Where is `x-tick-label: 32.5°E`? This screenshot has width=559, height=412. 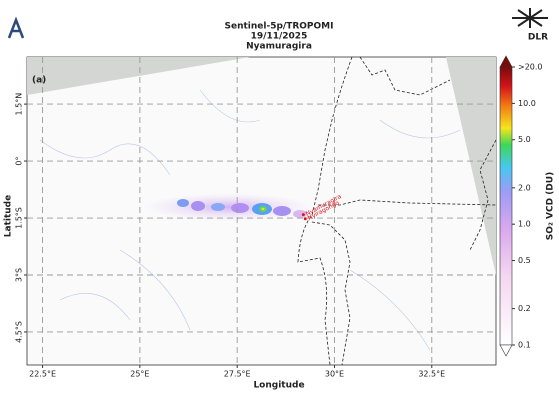 x-tick-label: 32.5°E is located at coordinates (431, 374).